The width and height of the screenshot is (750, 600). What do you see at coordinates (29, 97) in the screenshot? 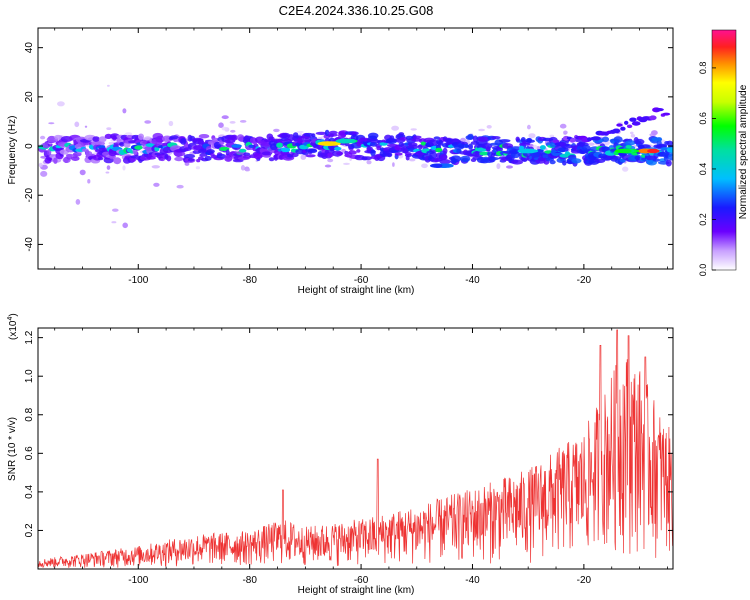
I see `y-tick-label: 20` at bounding box center [29, 97].